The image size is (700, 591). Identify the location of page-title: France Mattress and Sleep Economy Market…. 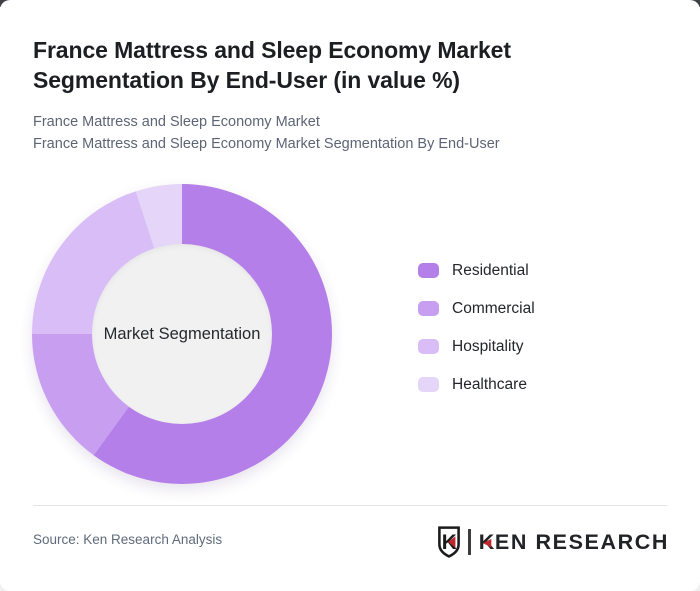
(272, 65).